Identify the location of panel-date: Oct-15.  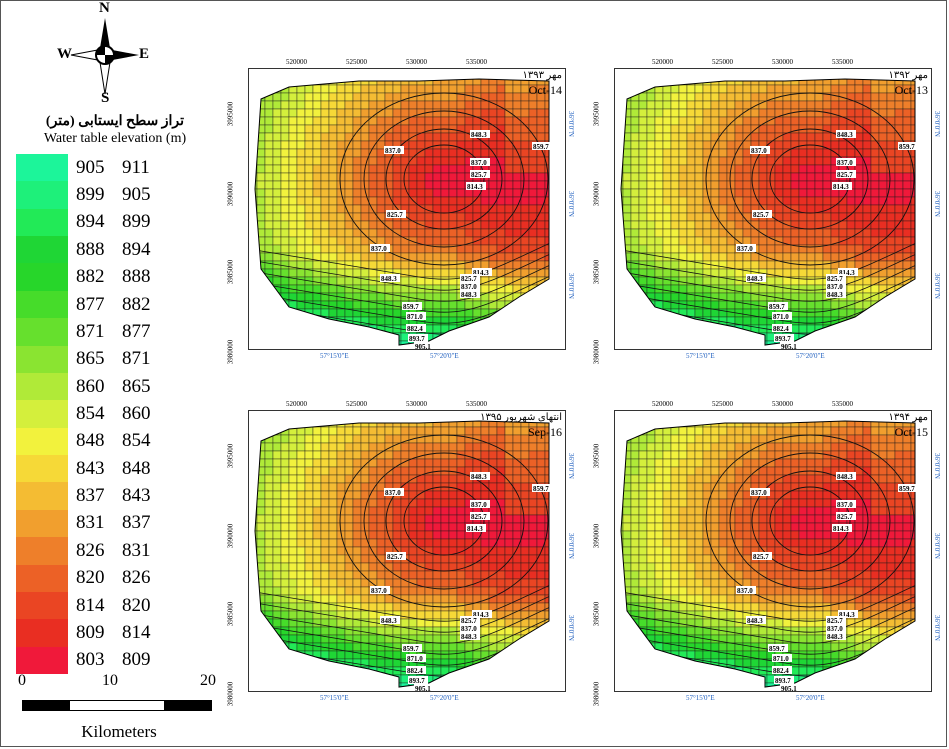
(911, 432).